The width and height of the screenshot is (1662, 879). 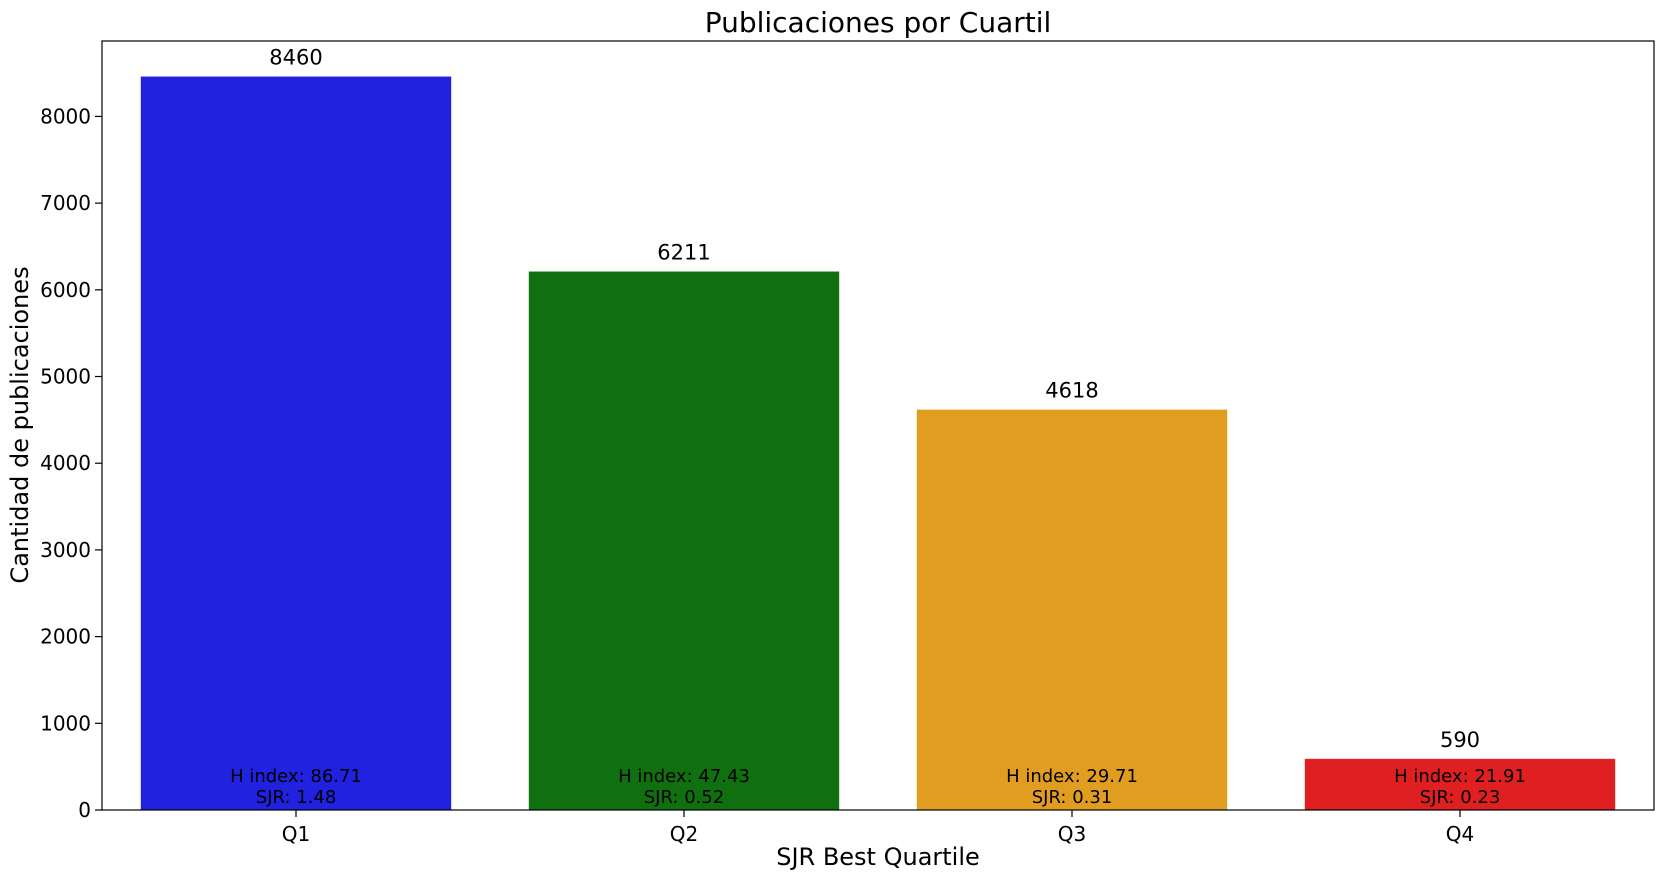 What do you see at coordinates (296, 797) in the screenshot?
I see `sjr-label-q1: SJR: 1.48` at bounding box center [296, 797].